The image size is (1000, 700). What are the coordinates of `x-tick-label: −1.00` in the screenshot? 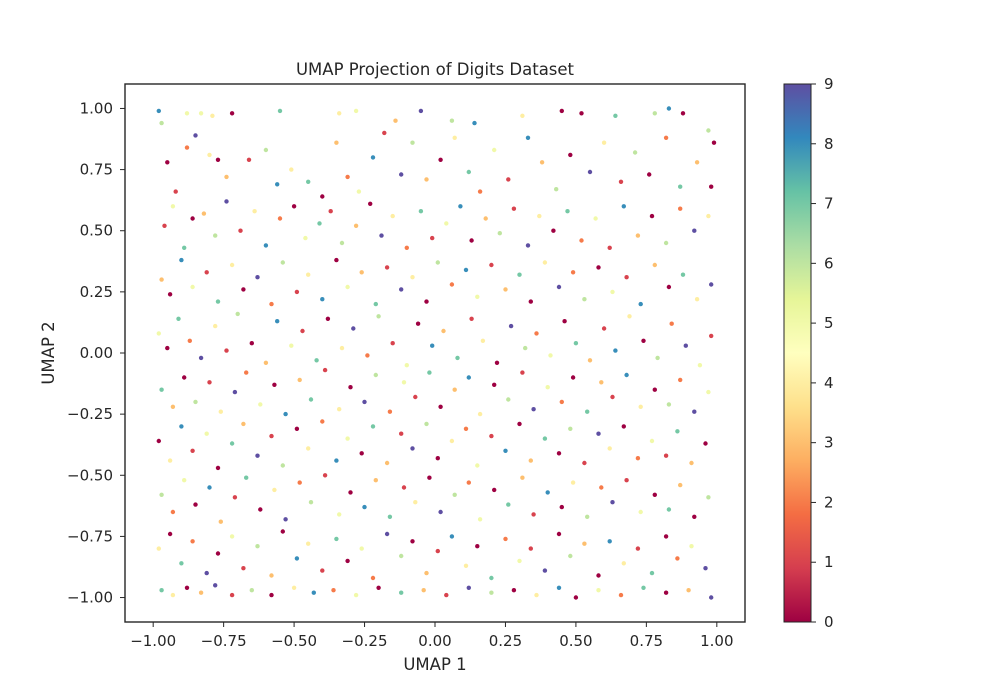 It's located at (153, 641).